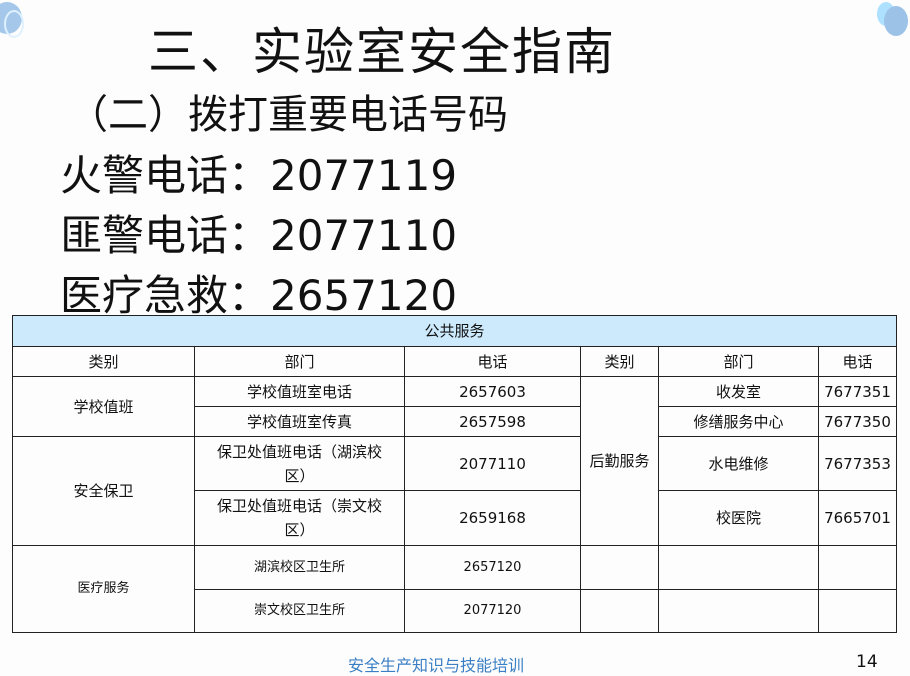 The image size is (910, 676). I want to click on footer-text: 安全生产知识与技能培训, so click(436, 665).